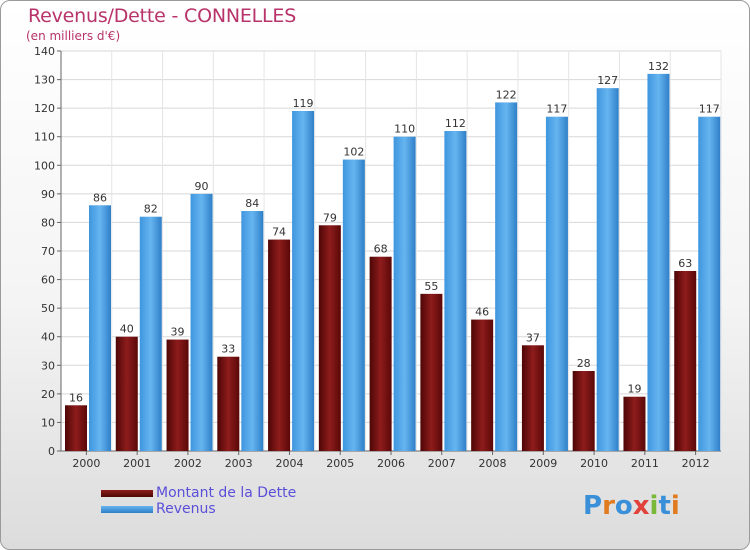 This screenshot has height=550, width=750. I want to click on data-label-revenue: 122, so click(506, 94).